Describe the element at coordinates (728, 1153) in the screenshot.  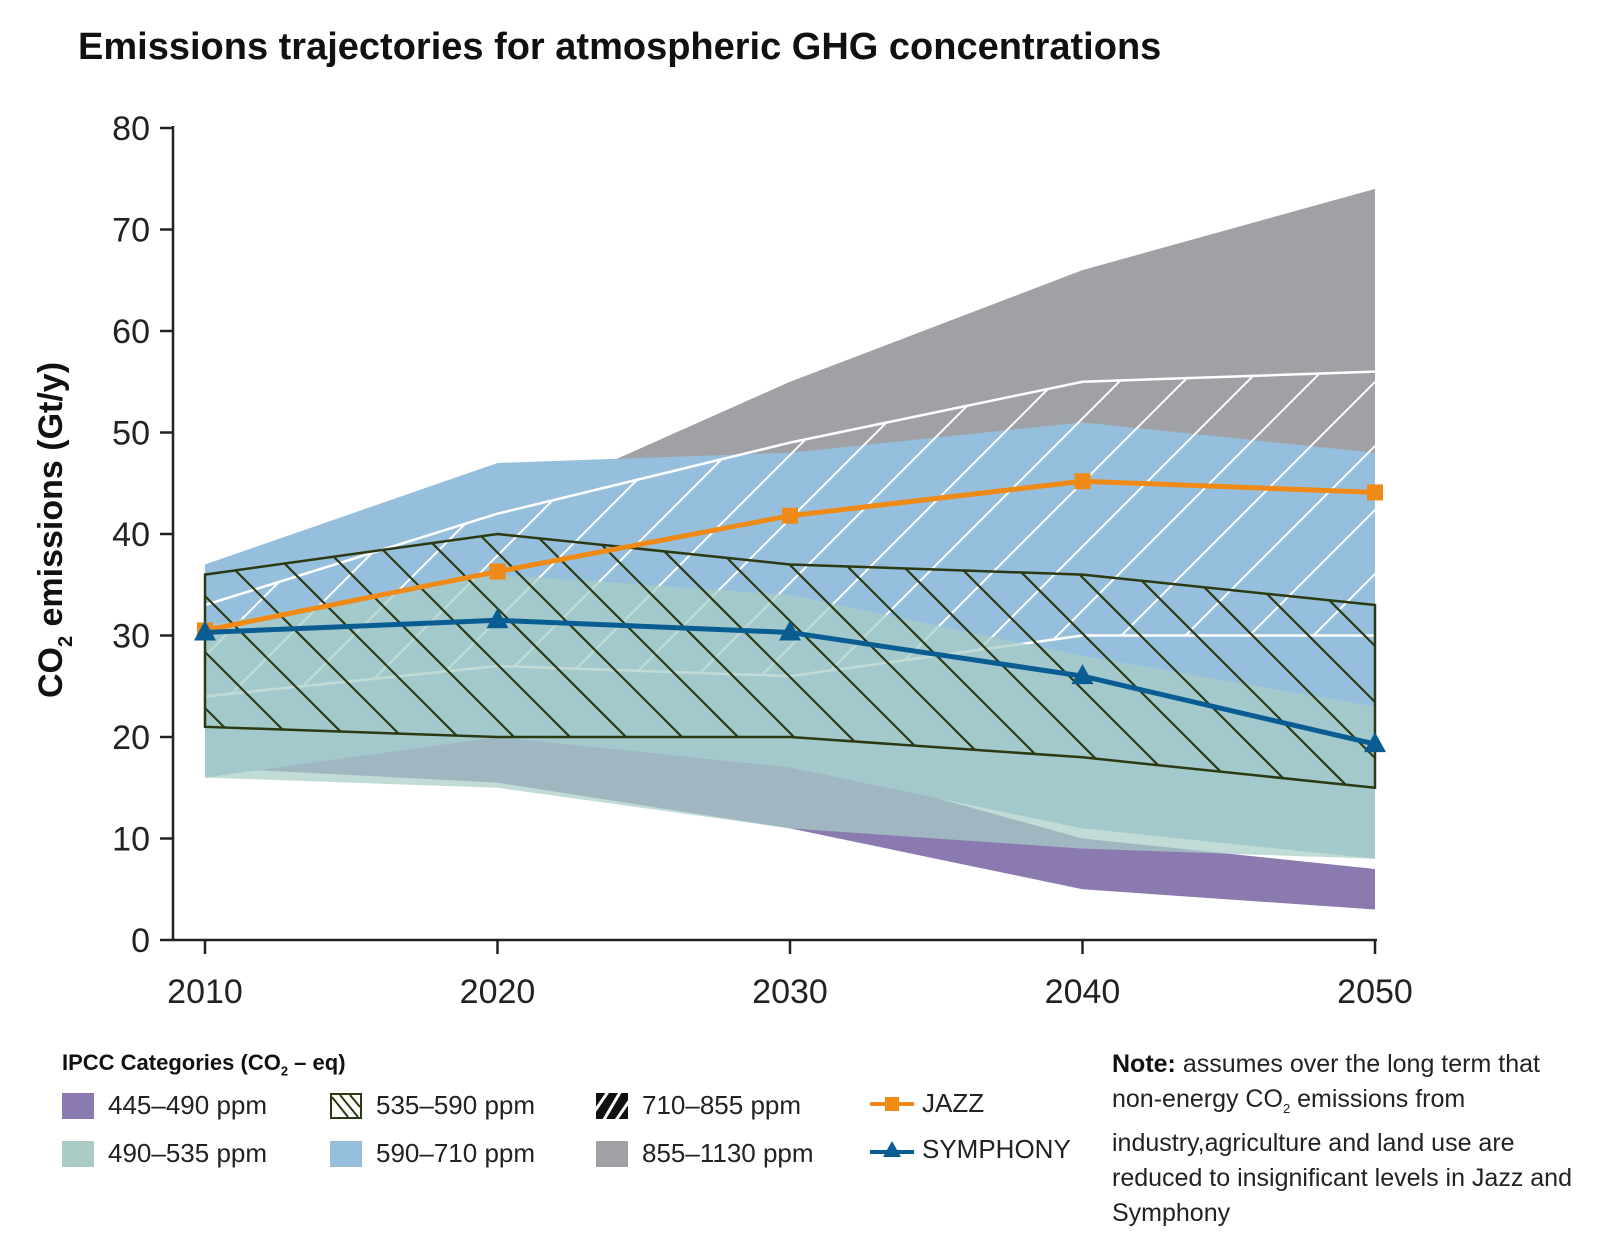
I see `legend-label-855: 855–1130 ppm` at that location.